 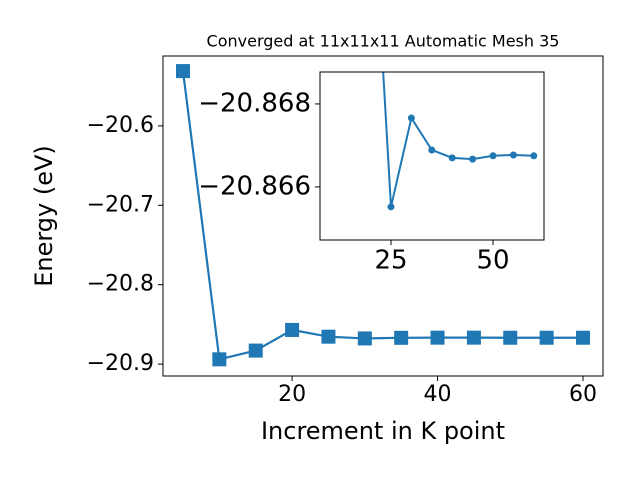 What do you see at coordinates (120, 125) in the screenshot?
I see `y-tick-label: −20.6` at bounding box center [120, 125].